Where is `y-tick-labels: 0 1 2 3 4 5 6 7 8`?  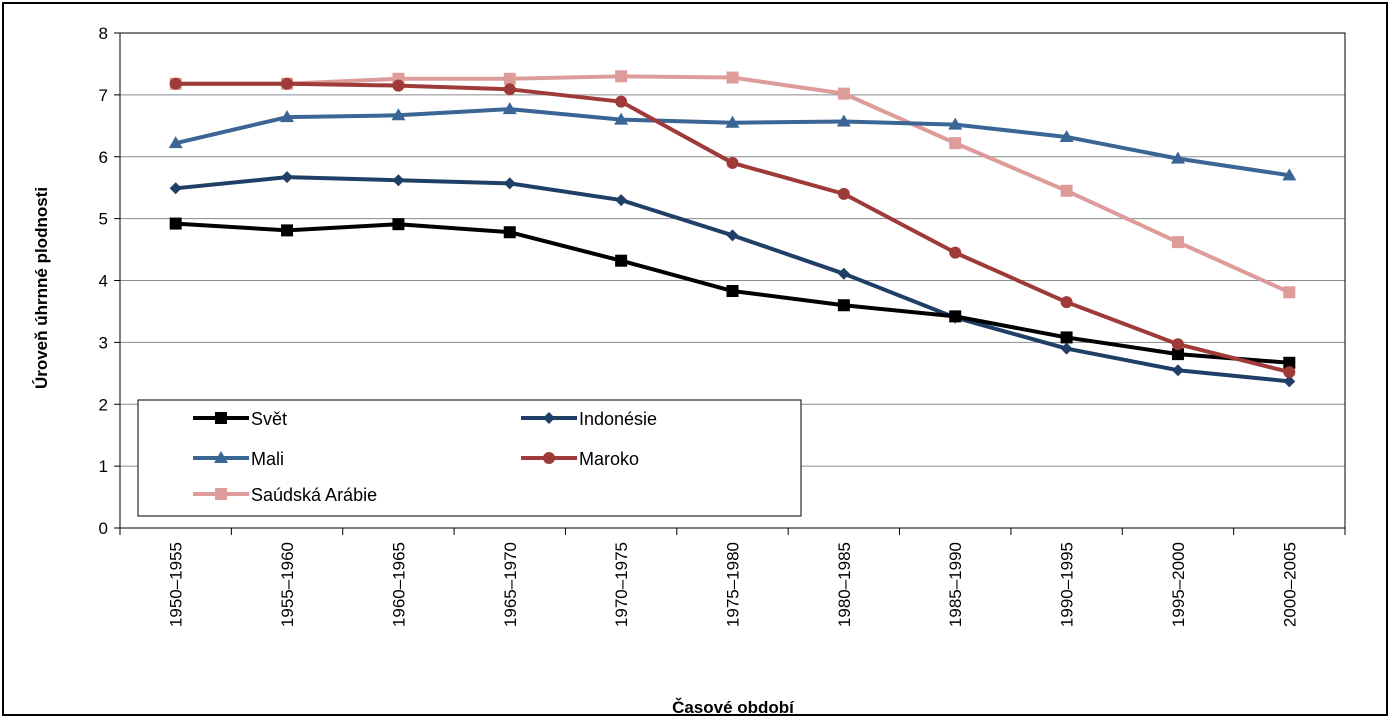
y-tick-labels: 0 1 2 3 4 5 6 7 8 is located at coordinates (103, 281).